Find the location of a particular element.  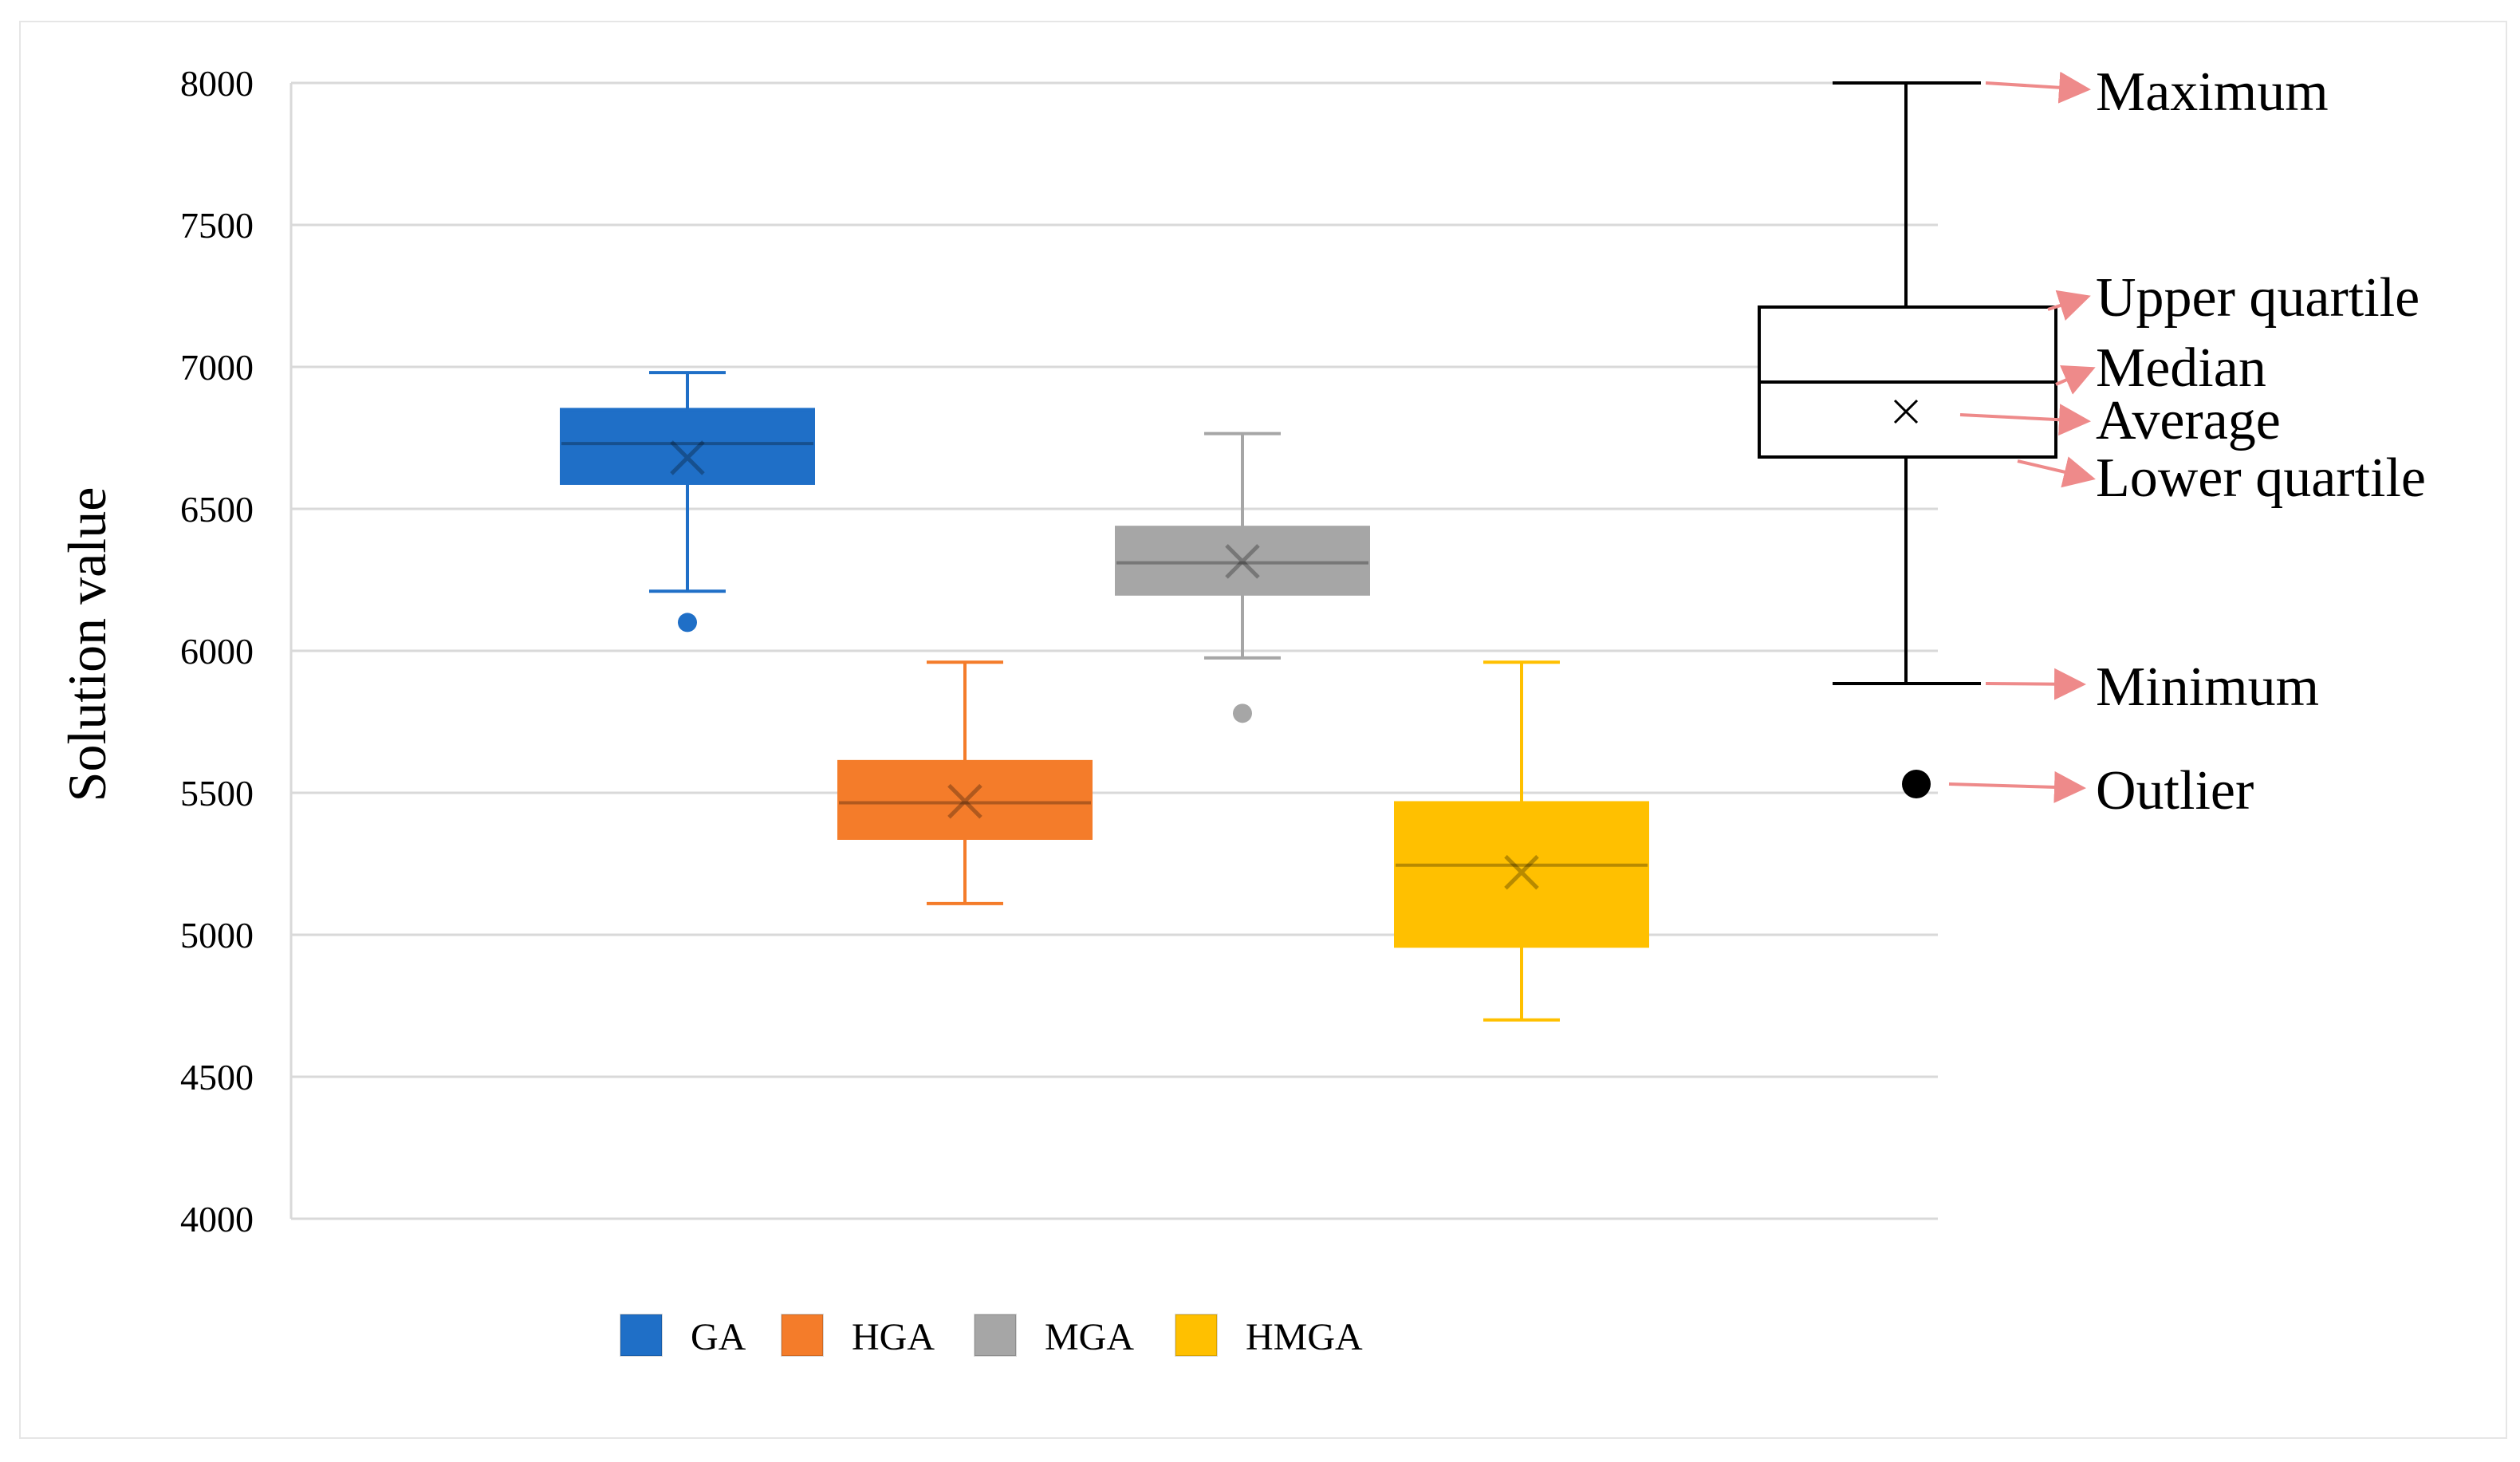

key-arrow-upper-quartile is located at coordinates (2069, 305).